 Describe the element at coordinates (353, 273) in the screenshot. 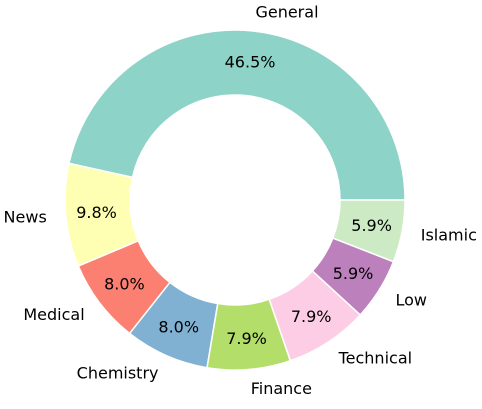

I see `percent-label-low: 5.9%` at that location.